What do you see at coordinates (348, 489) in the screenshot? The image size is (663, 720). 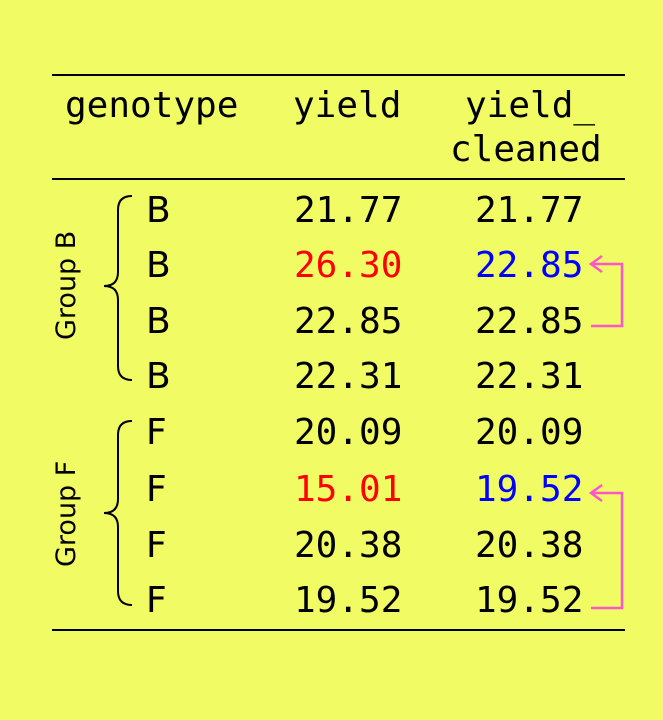 I see `yield-cell-outlier: 15.01` at bounding box center [348, 489].